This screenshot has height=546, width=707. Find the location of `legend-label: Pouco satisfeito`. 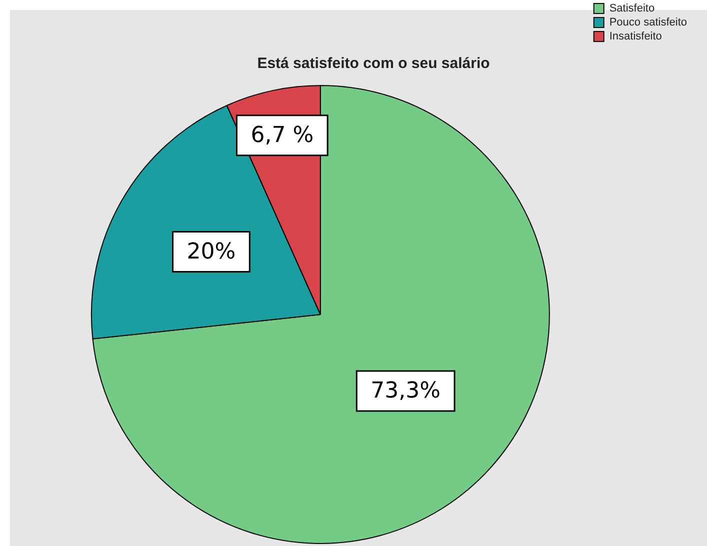

legend-label: Pouco satisfeito is located at coordinates (648, 22).